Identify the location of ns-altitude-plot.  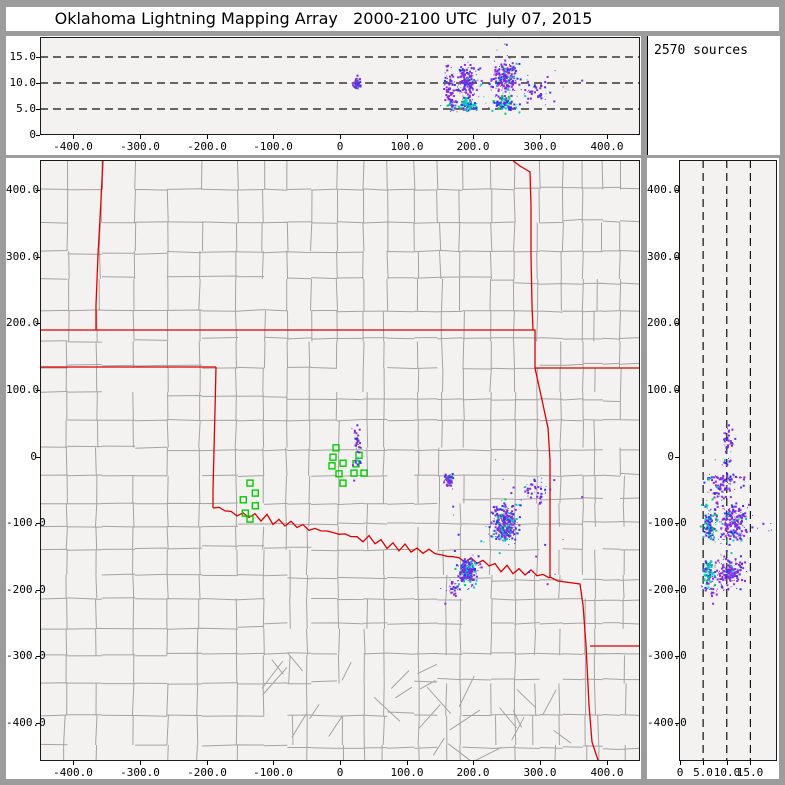
(728, 460).